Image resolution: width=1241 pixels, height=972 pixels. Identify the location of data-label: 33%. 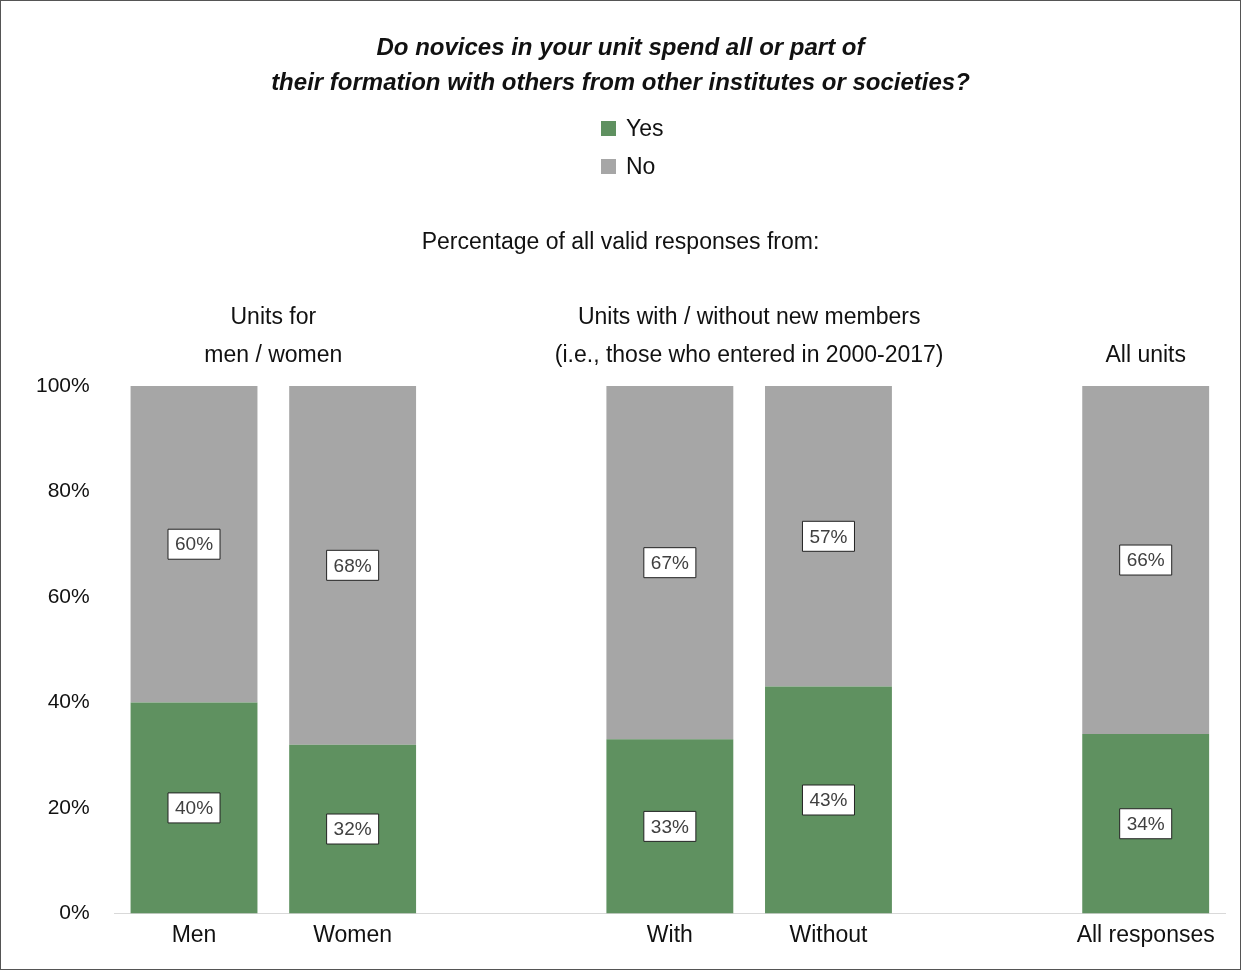
(669, 826).